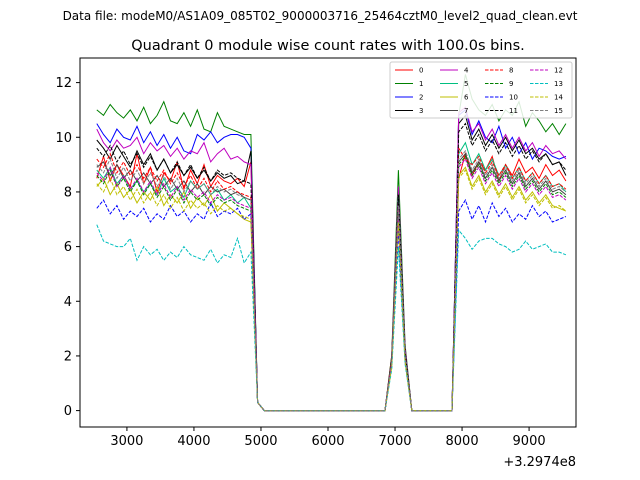  I want to click on x-offset-label: +3.2974e8, so click(539, 462).